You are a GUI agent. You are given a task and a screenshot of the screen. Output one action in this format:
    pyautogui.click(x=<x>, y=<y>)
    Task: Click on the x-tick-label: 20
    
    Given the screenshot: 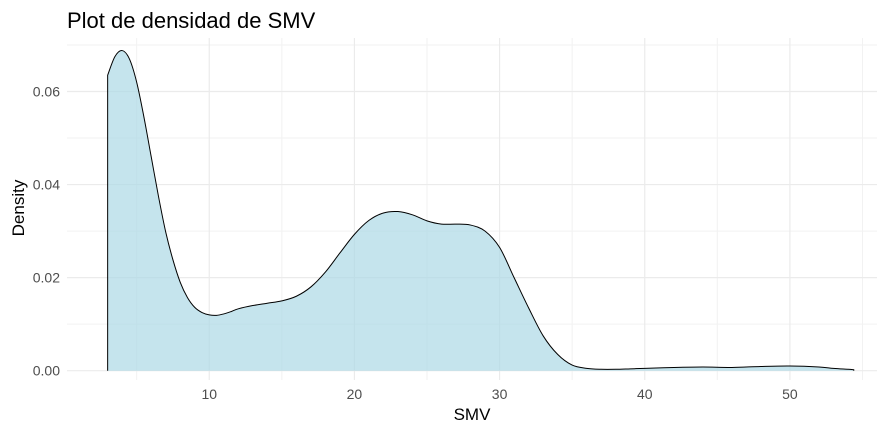 What is the action you would take?
    pyautogui.click(x=355, y=394)
    